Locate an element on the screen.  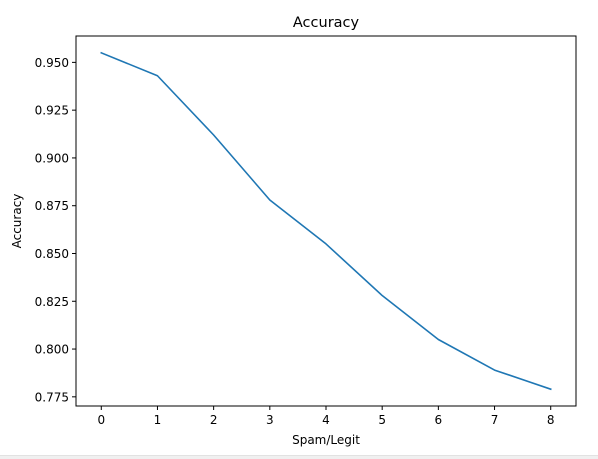
x-tick-label: 6 is located at coordinates (439, 420).